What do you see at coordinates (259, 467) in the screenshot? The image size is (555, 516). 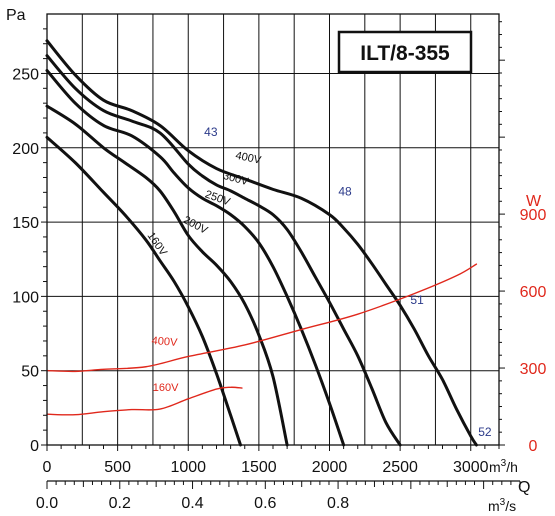 I see `x-tick-label: 1500` at bounding box center [259, 467].